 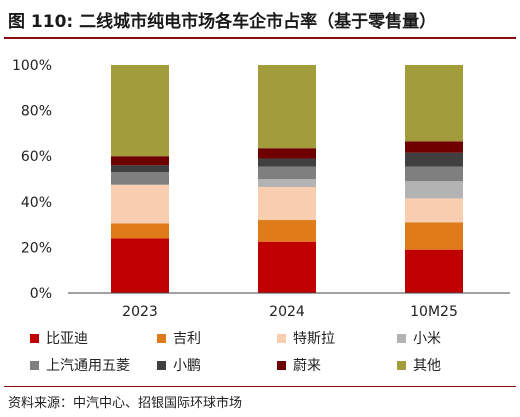 What do you see at coordinates (427, 366) in the screenshot?
I see `legend-label: 其他` at bounding box center [427, 366].